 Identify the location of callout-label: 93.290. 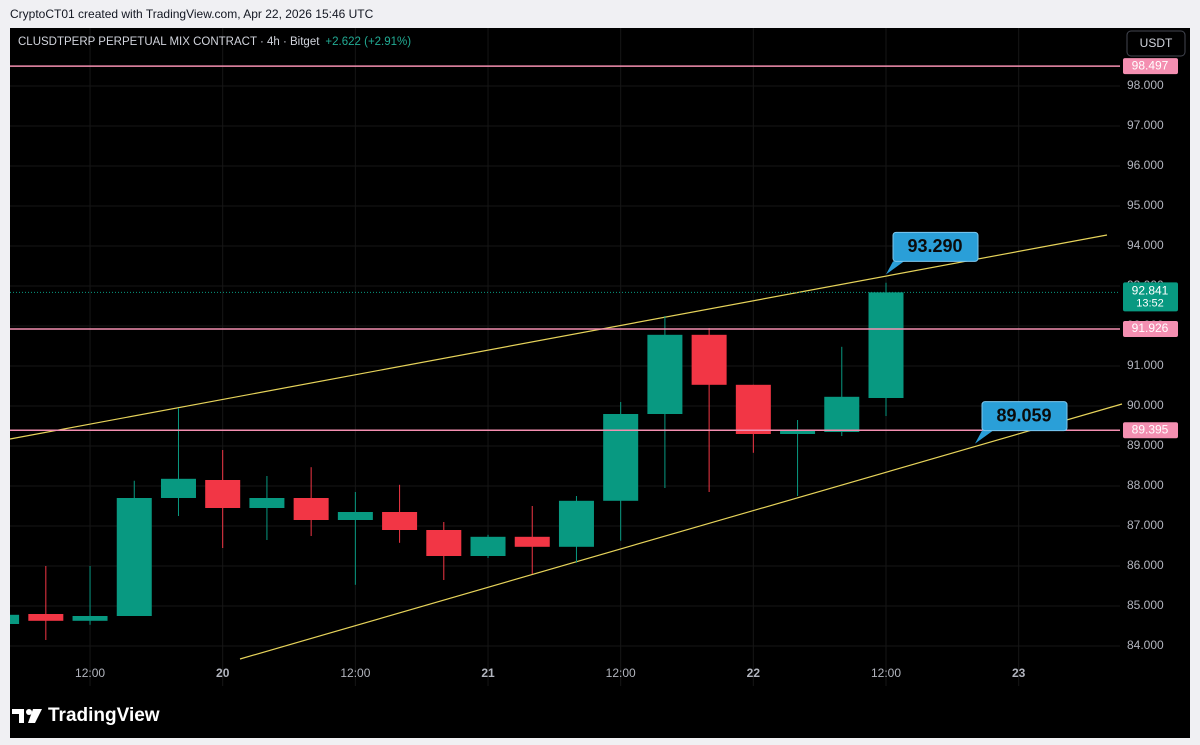
(934, 246).